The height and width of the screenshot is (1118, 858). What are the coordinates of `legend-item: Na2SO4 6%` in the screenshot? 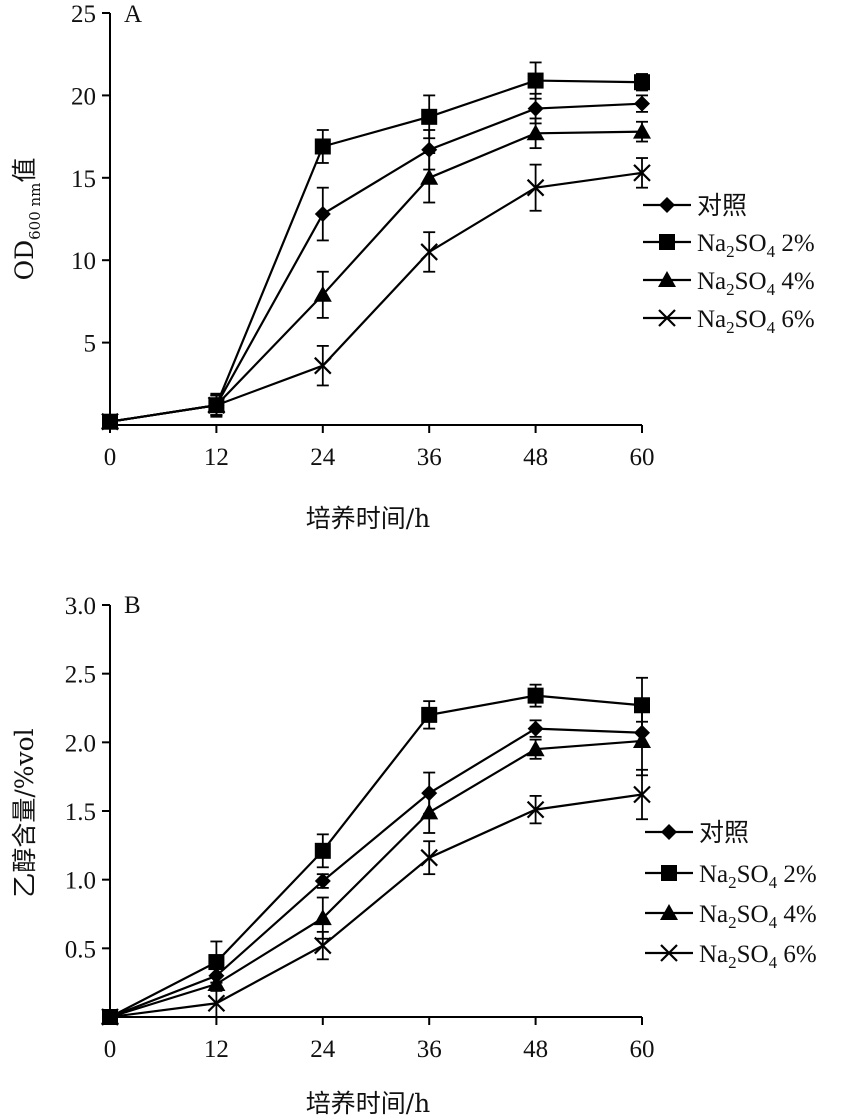 It's located at (731, 956).